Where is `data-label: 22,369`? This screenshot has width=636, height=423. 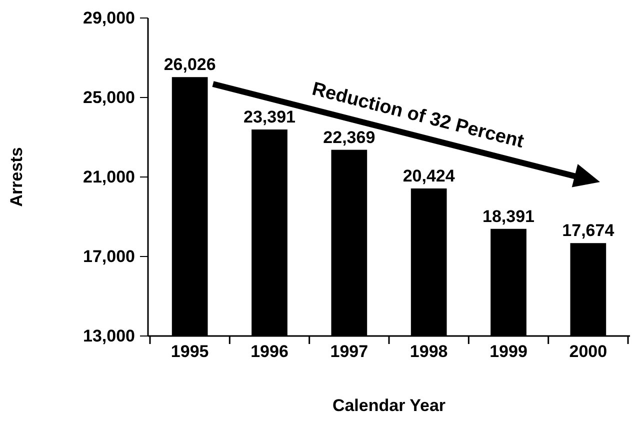 data-label: 22,369 is located at coordinates (349, 137).